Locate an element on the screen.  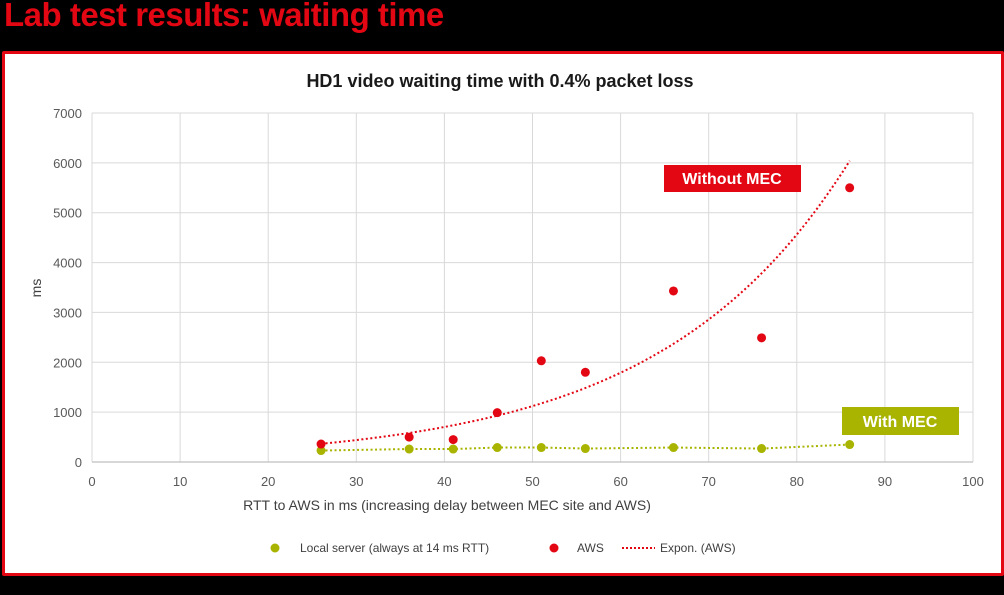
y-tick-label: 3000 is located at coordinates (67, 312).